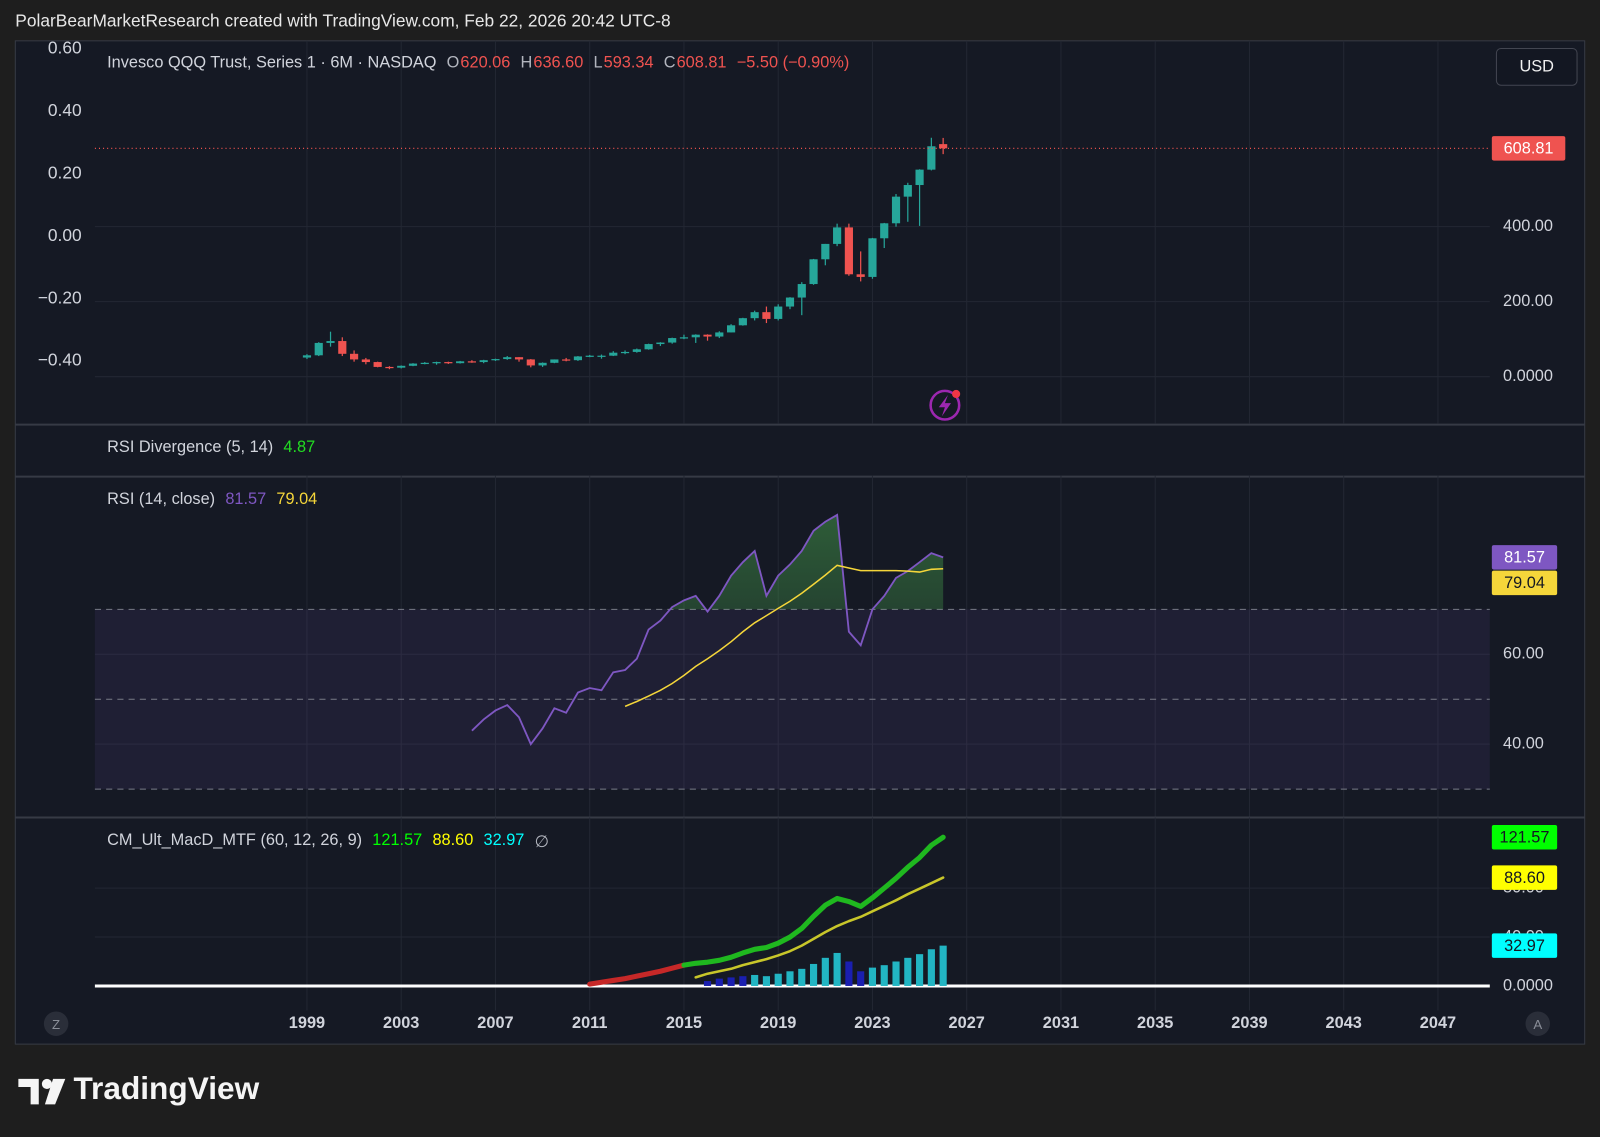 Image resolution: width=1600 pixels, height=1137 pixels. Describe the element at coordinates (1528, 301) in the screenshot. I see `y-tick-label: 200.00` at that location.